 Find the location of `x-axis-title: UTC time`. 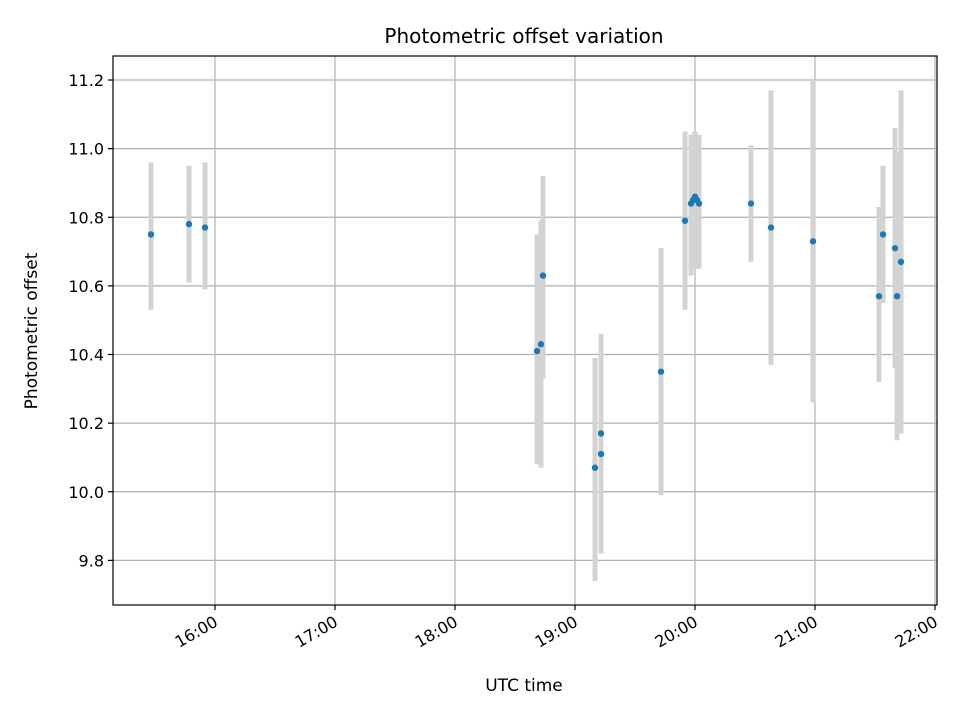

x-axis-title: UTC time is located at coordinates (524, 686).